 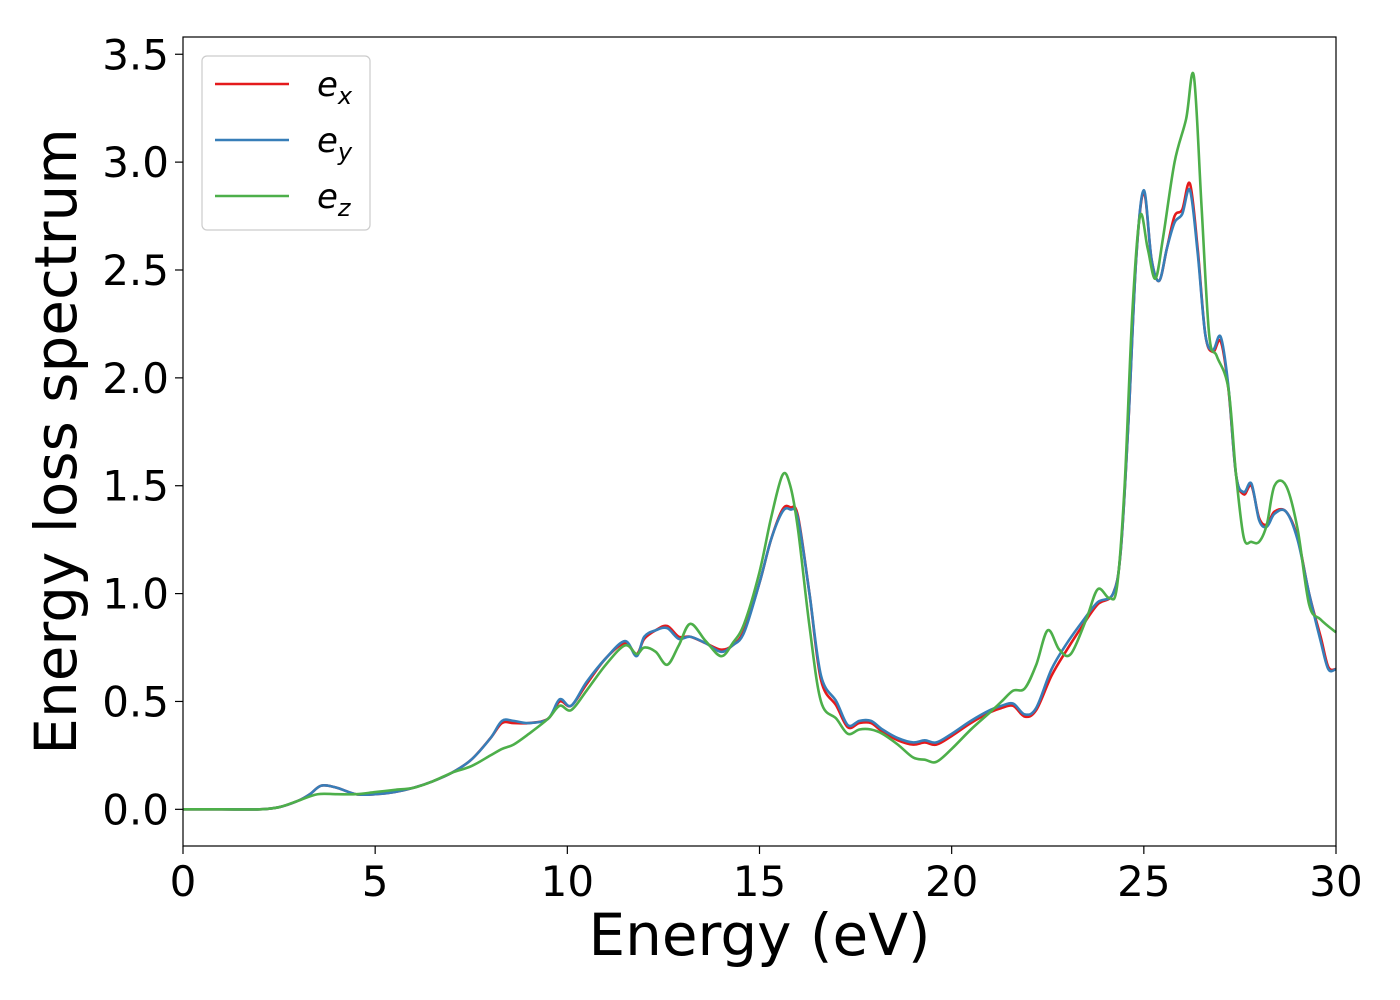 What do you see at coordinates (135, 54) in the screenshot?
I see `y-tick-label: 3.5` at bounding box center [135, 54].